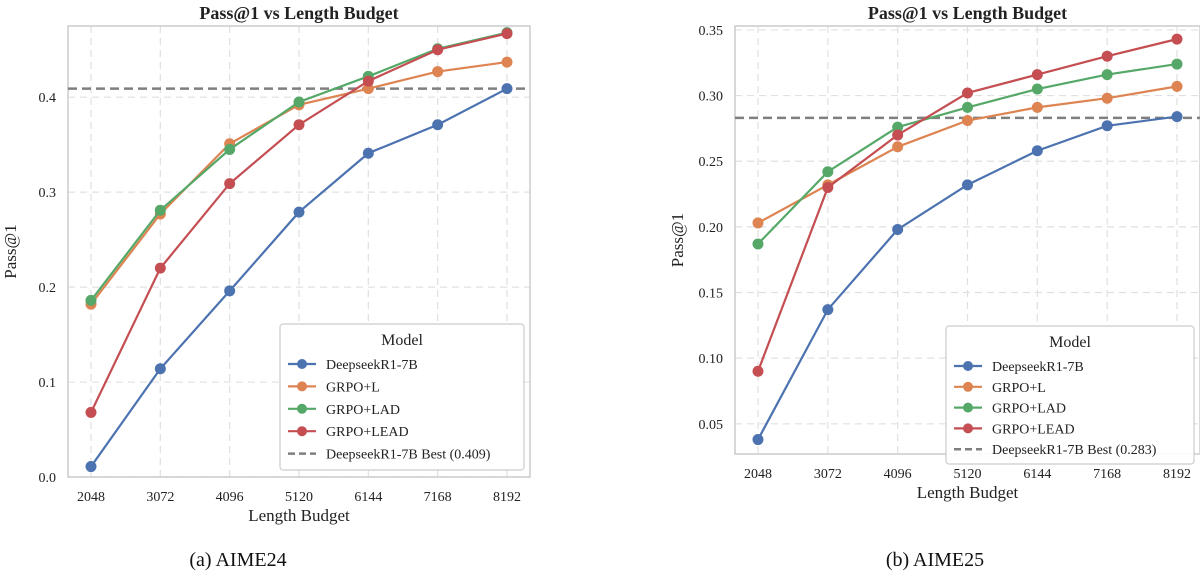 The height and width of the screenshot is (586, 1200). I want to click on x-tick-label: 5120, so click(968, 474).